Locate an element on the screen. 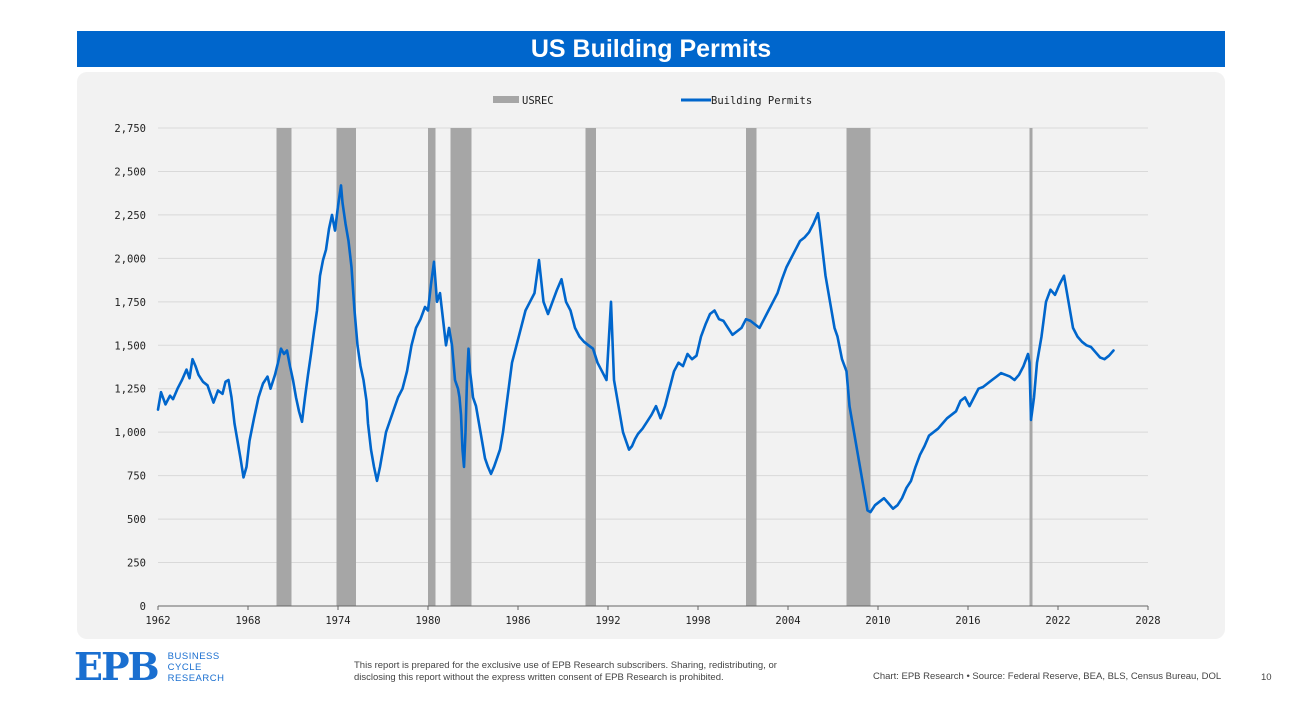  y-tick-label: 2,750 is located at coordinates (130, 129).